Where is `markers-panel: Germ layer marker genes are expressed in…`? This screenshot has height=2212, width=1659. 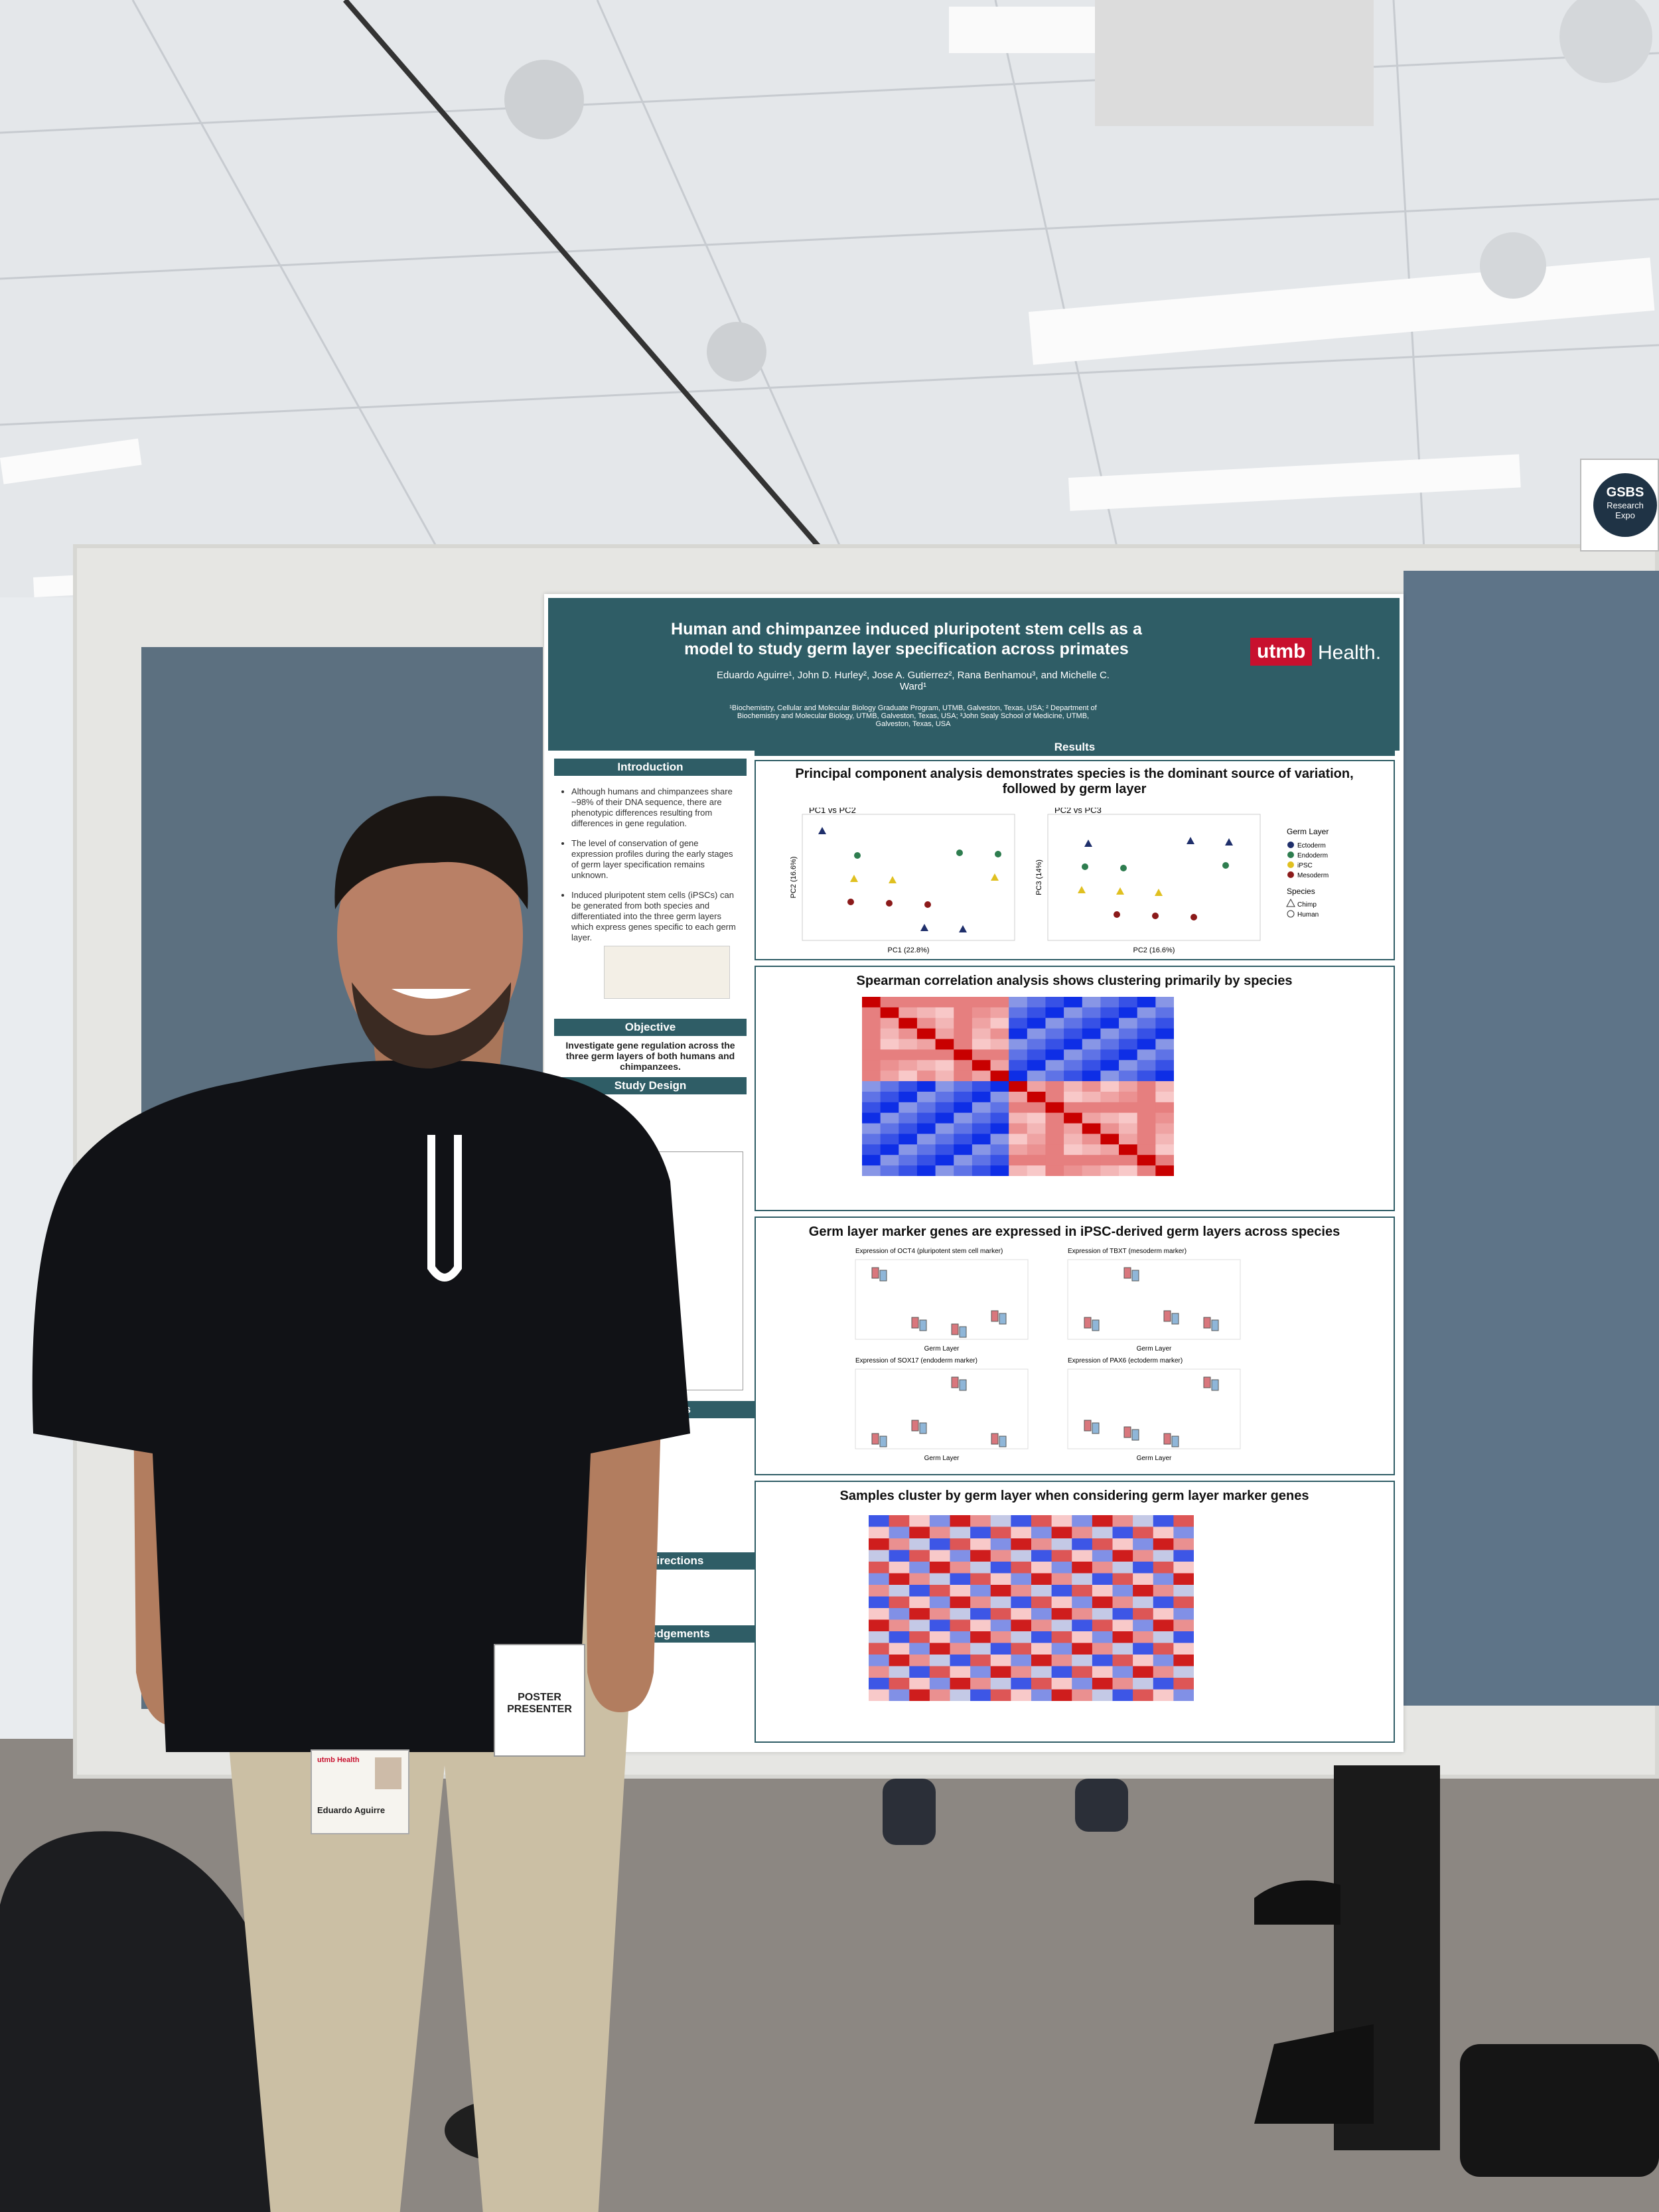
markers-panel: Germ layer marker genes are expressed in… is located at coordinates (1075, 1346).